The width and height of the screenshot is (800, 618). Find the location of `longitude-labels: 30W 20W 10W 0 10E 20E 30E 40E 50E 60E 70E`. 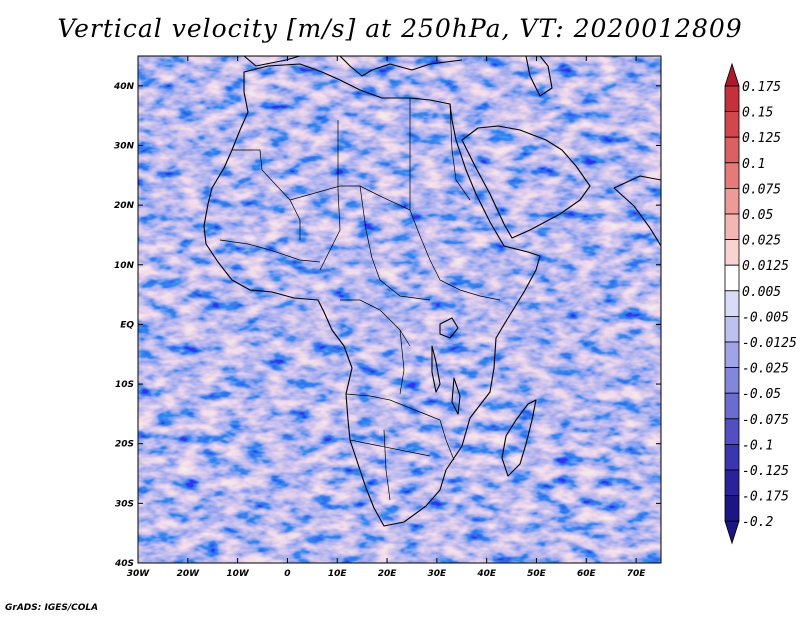

longitude-labels: 30W 20W 10W 0 10E 20E 30E 40E 50E 60E 70E is located at coordinates (387, 574).